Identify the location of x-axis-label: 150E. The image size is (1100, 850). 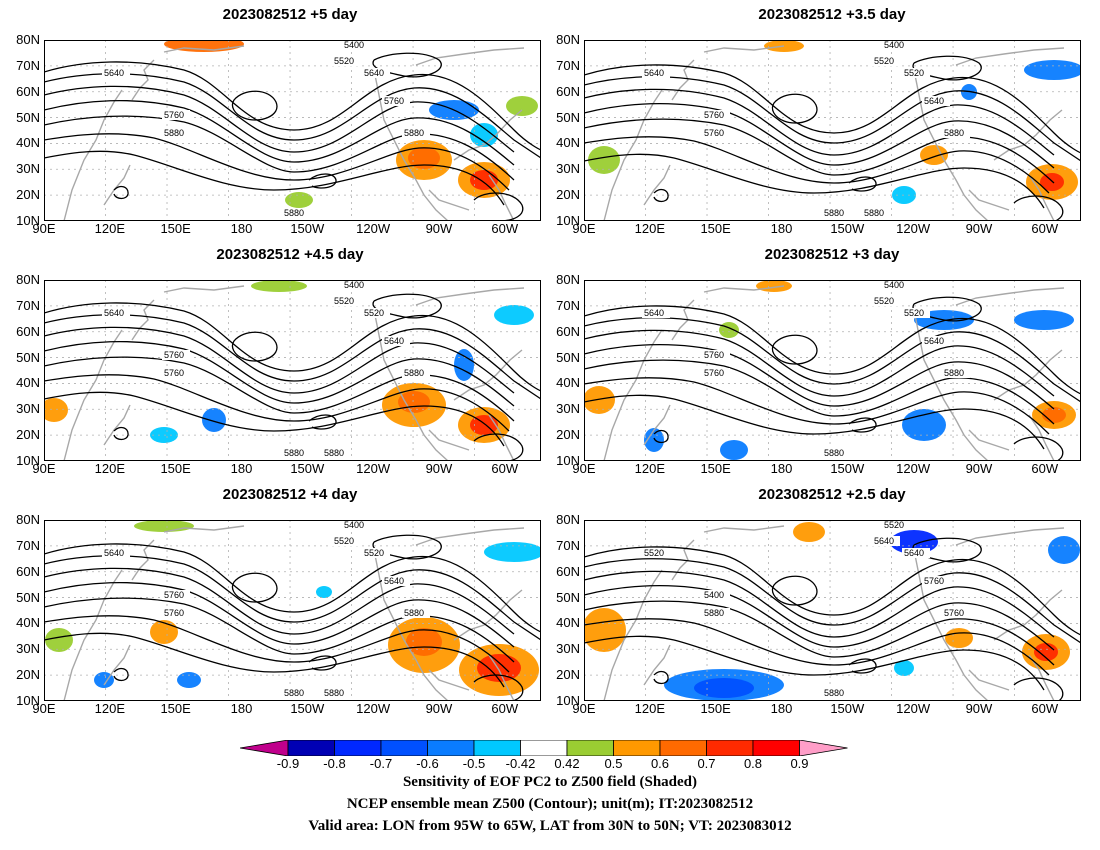
(175, 708).